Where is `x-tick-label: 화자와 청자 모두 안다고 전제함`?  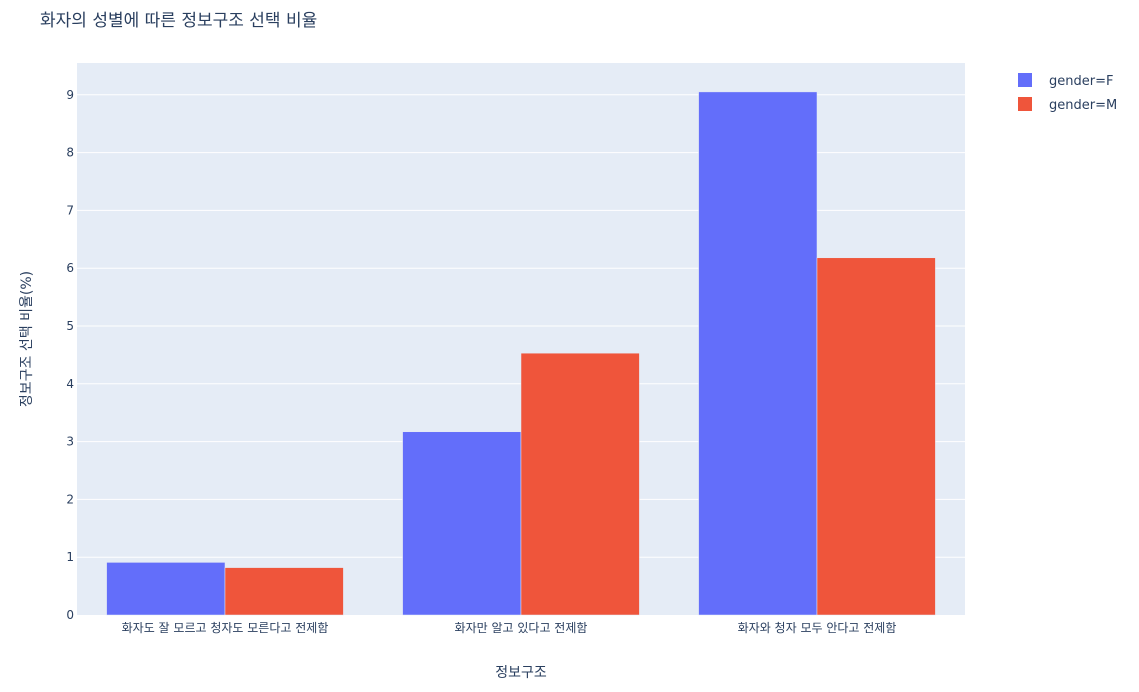
x-tick-label: 화자와 청자 모두 안다고 전제함 is located at coordinates (817, 628).